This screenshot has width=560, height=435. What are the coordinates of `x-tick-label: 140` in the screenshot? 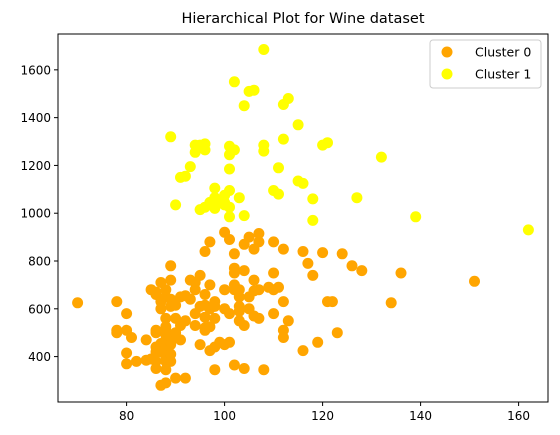 It's located at (420, 416).